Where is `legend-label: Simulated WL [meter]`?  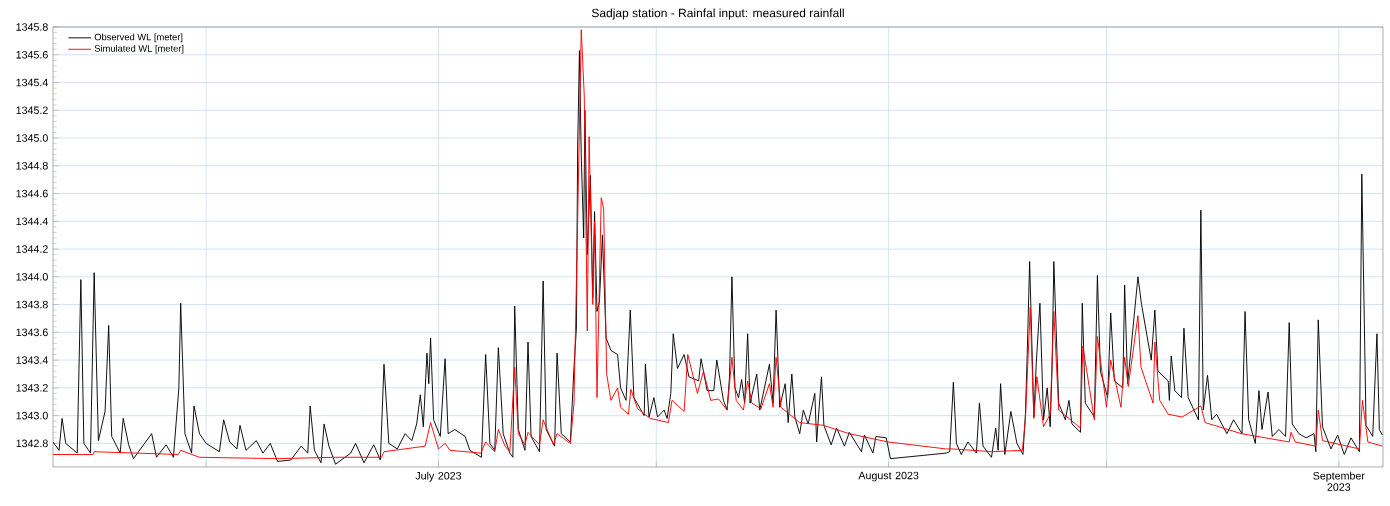
legend-label: Simulated WL [meter] is located at coordinates (139, 49).